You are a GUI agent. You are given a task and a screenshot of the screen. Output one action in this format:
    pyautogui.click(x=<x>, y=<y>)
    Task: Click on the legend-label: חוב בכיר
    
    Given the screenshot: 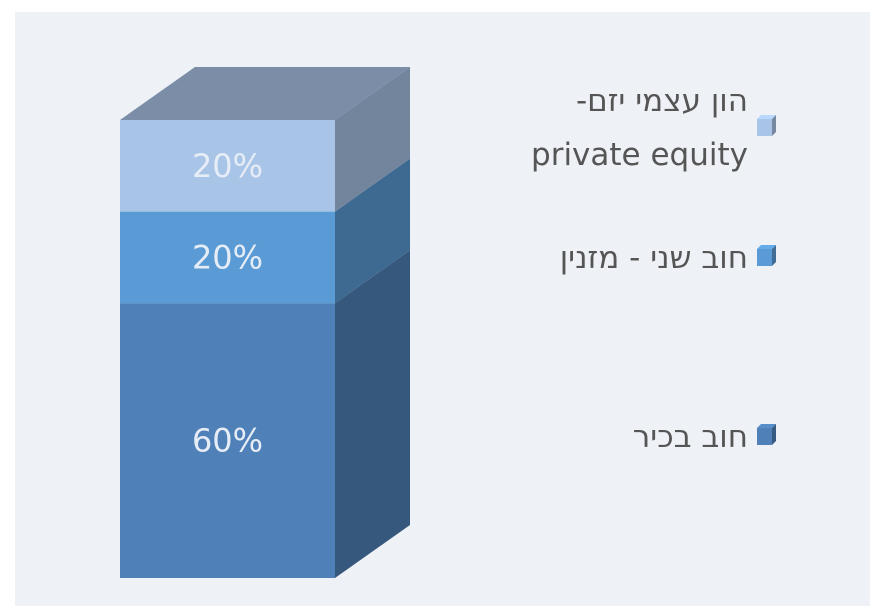 What is the action you would take?
    pyautogui.click(x=690, y=437)
    